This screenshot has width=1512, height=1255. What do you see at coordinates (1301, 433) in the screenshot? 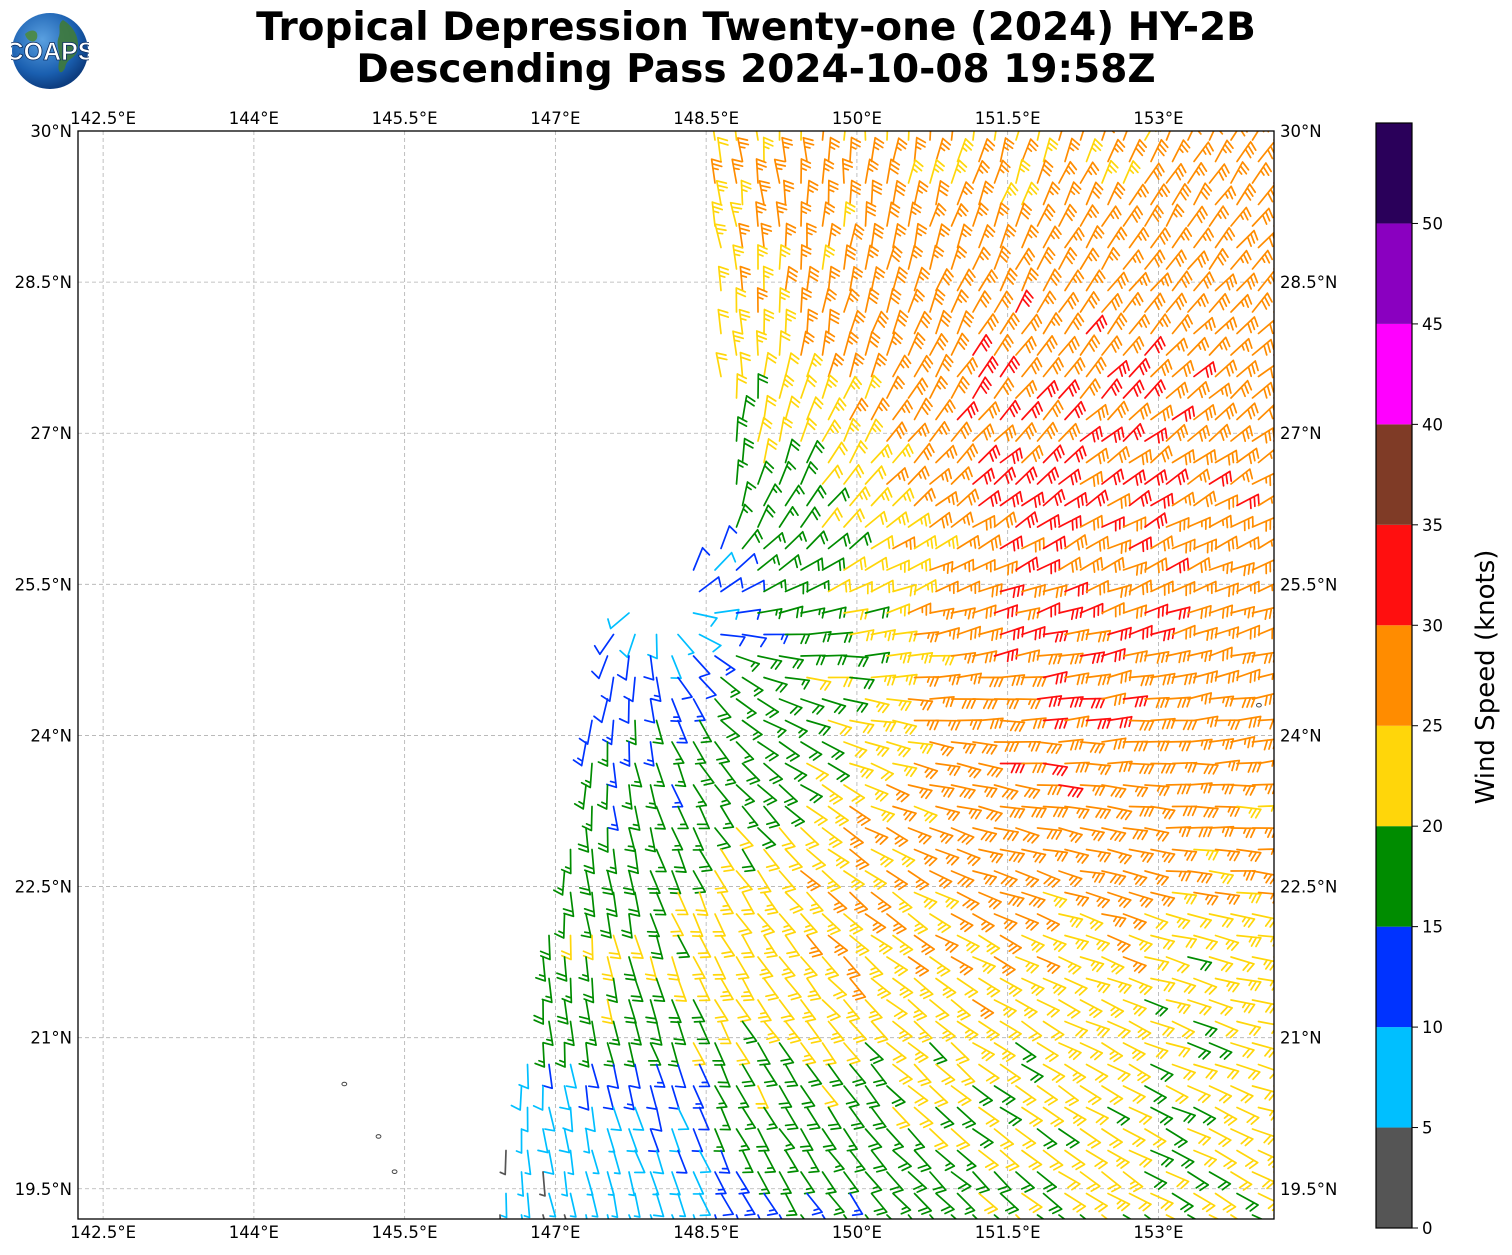
I see `lat-tick-label-right: 27°N` at bounding box center [1301, 433].